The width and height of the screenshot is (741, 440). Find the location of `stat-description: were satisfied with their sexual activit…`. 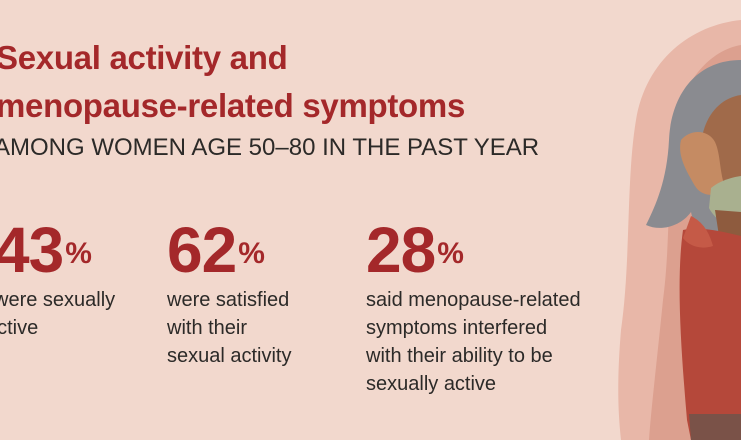

stat-description: were satisfied with their sexual activit… is located at coordinates (229, 328).